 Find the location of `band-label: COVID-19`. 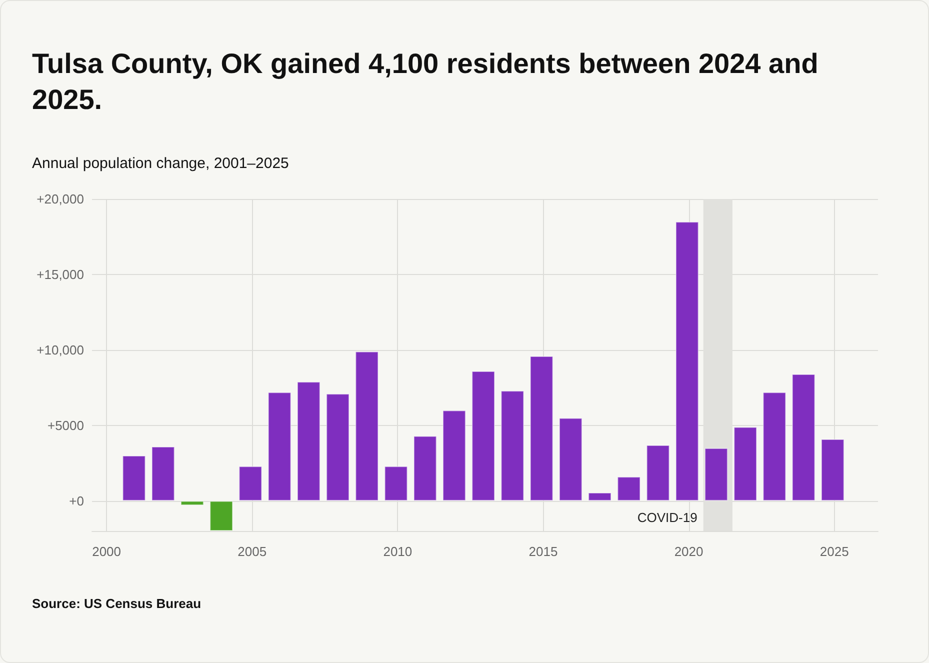

band-label: COVID-19 is located at coordinates (667, 518).